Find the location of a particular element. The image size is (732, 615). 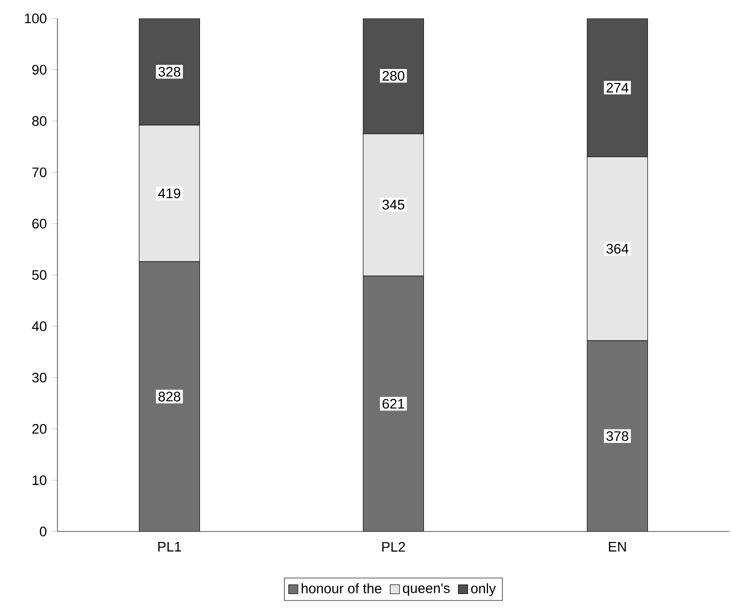

annotation: 345 is located at coordinates (393, 205).